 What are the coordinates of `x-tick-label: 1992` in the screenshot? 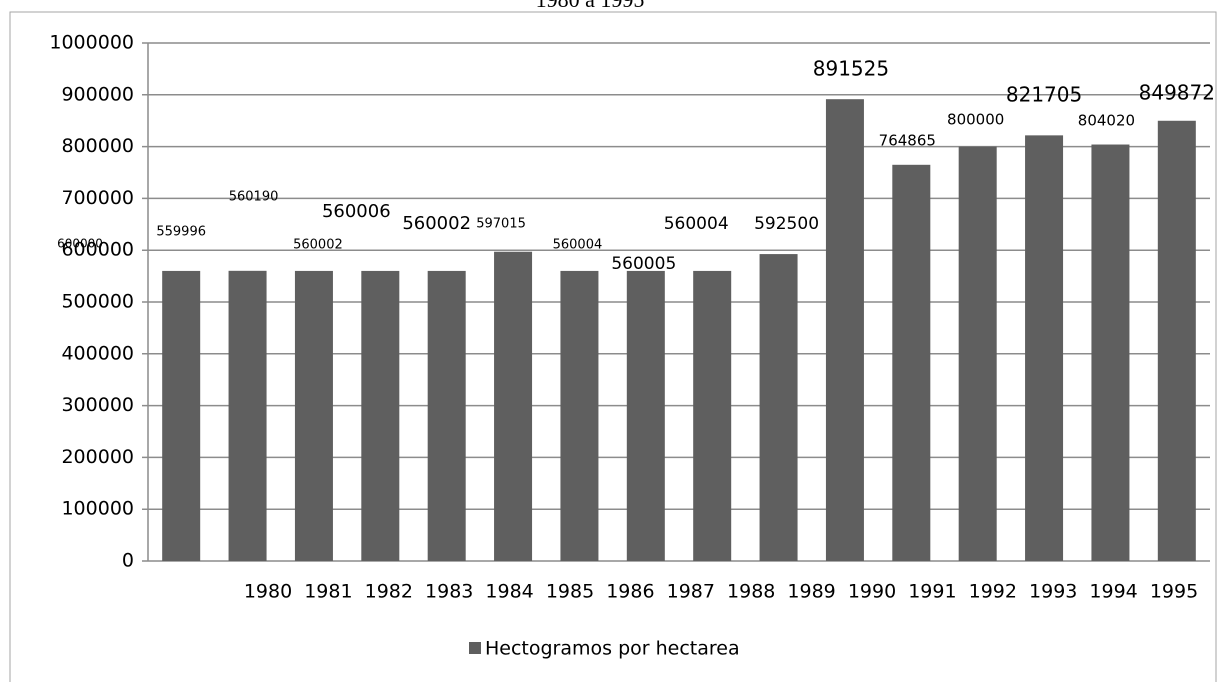 It's located at (993, 592).